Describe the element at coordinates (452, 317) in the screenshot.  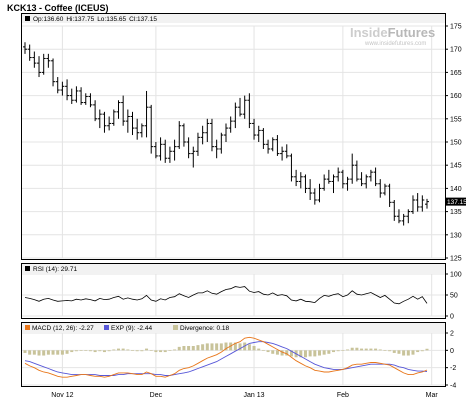
I see `rsi-tick-label: 0` at that location.